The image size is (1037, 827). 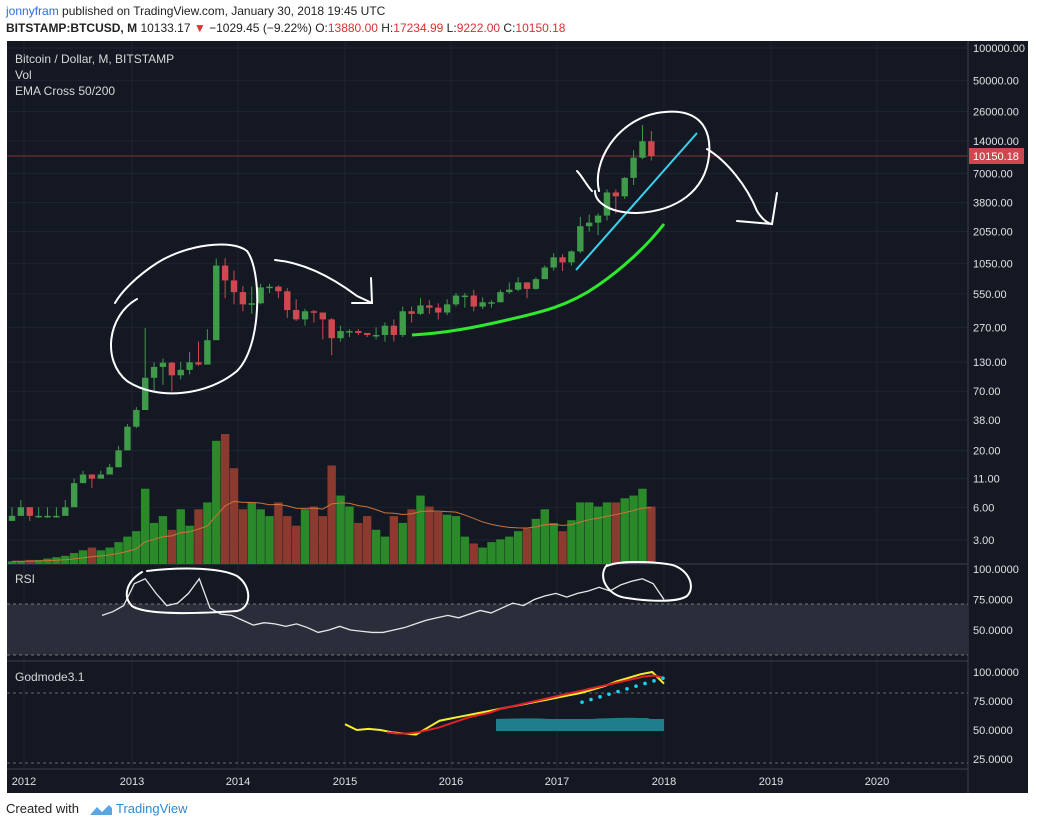 What do you see at coordinates (152, 808) in the screenshot?
I see `tradingview-link: TradingView` at bounding box center [152, 808].